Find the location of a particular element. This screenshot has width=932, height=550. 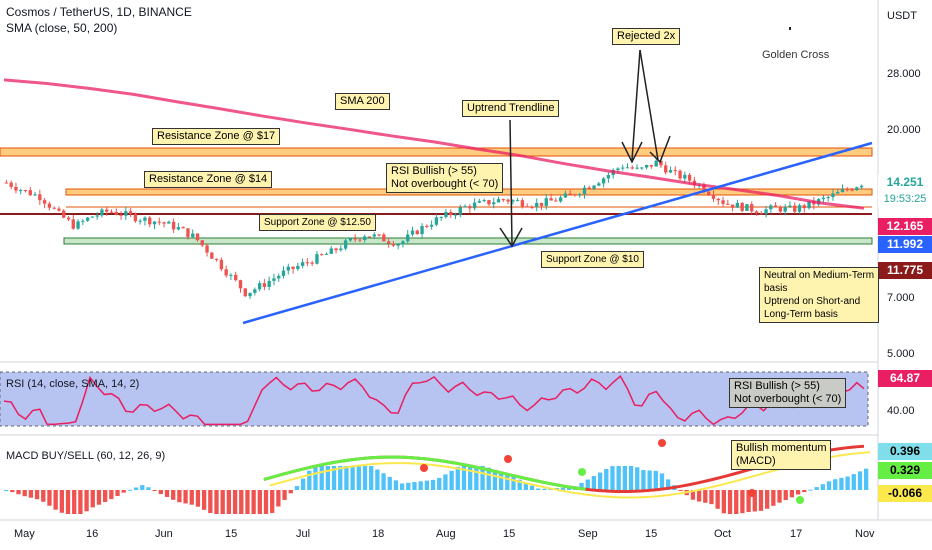

price-tick: 28.000 is located at coordinates (904, 74).